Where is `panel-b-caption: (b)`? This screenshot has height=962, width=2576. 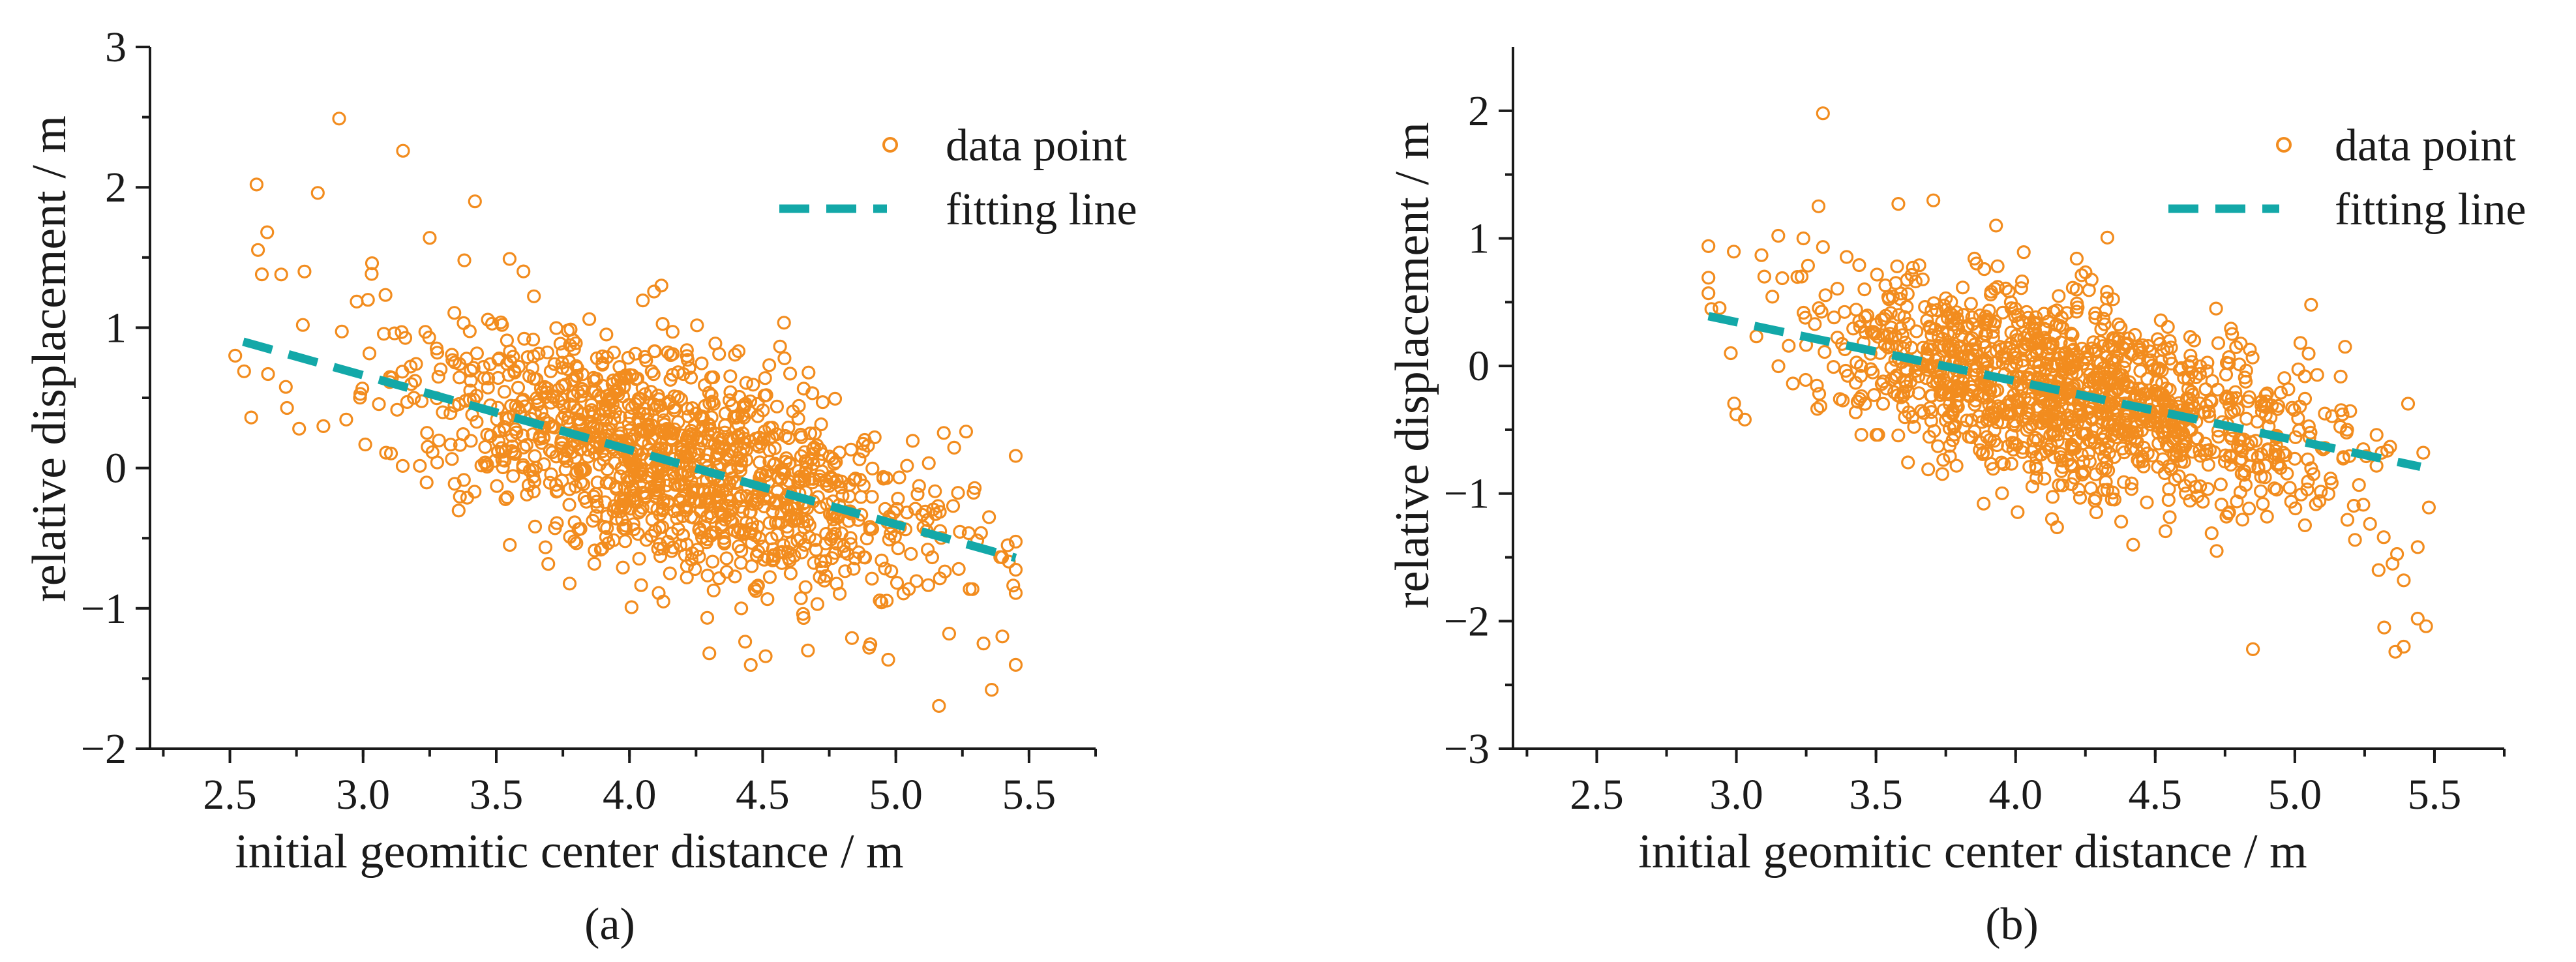
panel-b-caption: (b) is located at coordinates (2012, 924).